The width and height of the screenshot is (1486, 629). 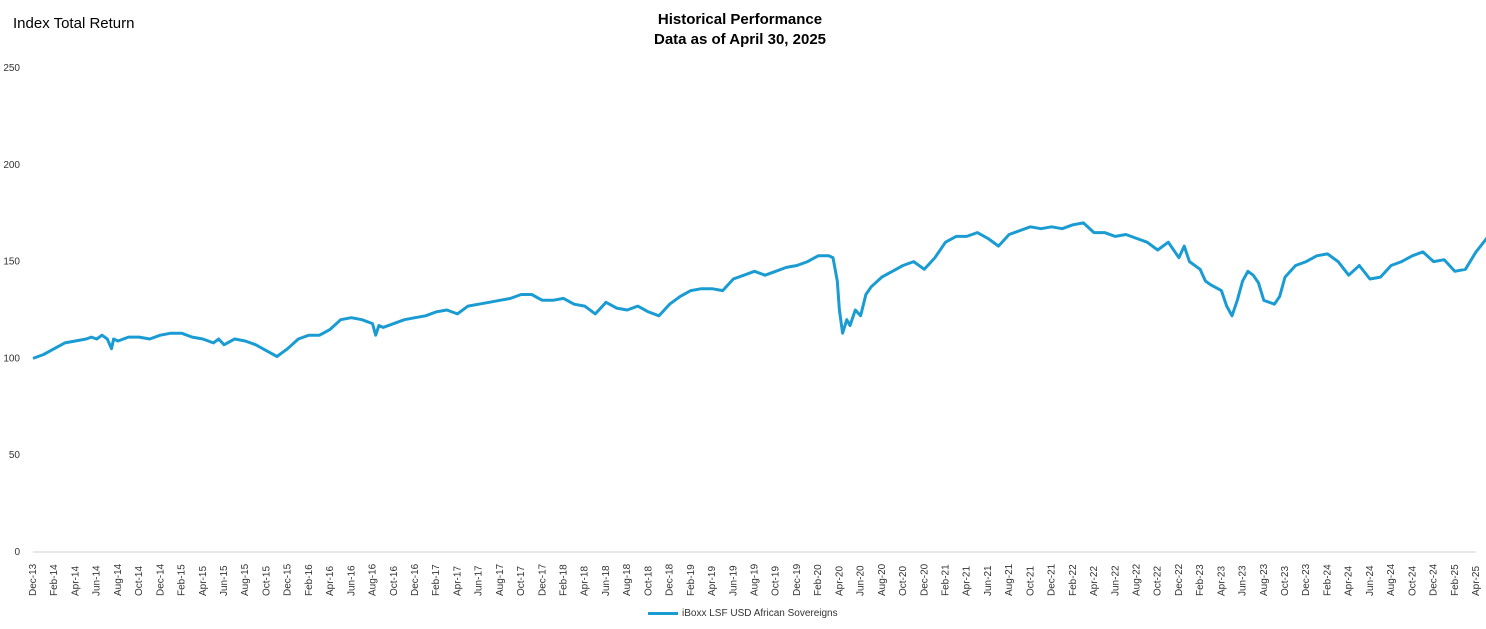 I want to click on chart-subtitle: Data as of April 30, 2025, so click(x=740, y=39).